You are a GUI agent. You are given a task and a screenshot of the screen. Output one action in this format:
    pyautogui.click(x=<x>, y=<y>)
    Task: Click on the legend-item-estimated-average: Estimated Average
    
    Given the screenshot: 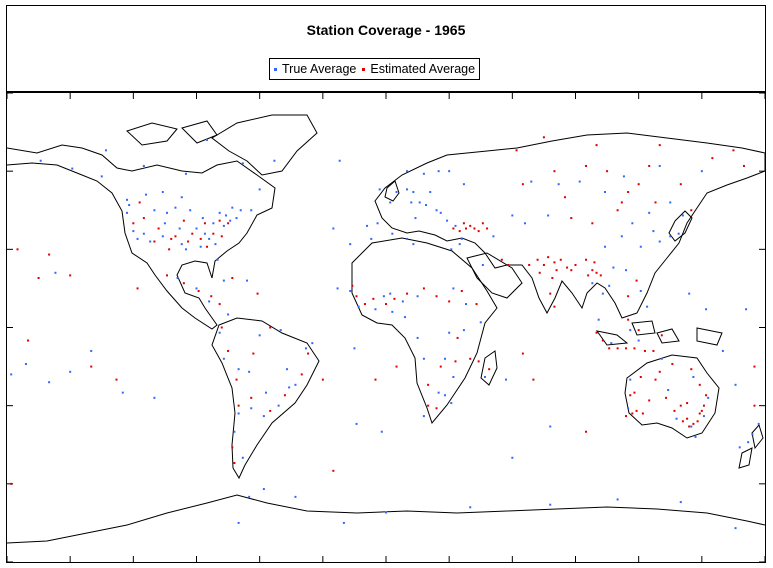 What is the action you would take?
    pyautogui.click(x=418, y=69)
    